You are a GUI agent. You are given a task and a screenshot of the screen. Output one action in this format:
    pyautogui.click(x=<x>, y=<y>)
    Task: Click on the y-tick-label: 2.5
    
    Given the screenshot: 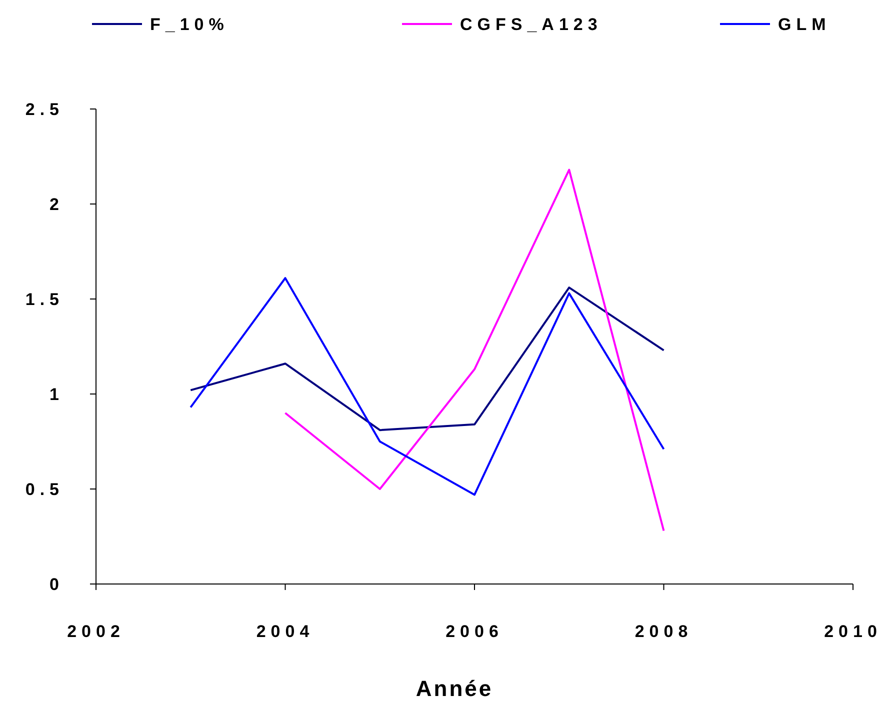 What is the action you would take?
    pyautogui.click(x=44, y=109)
    